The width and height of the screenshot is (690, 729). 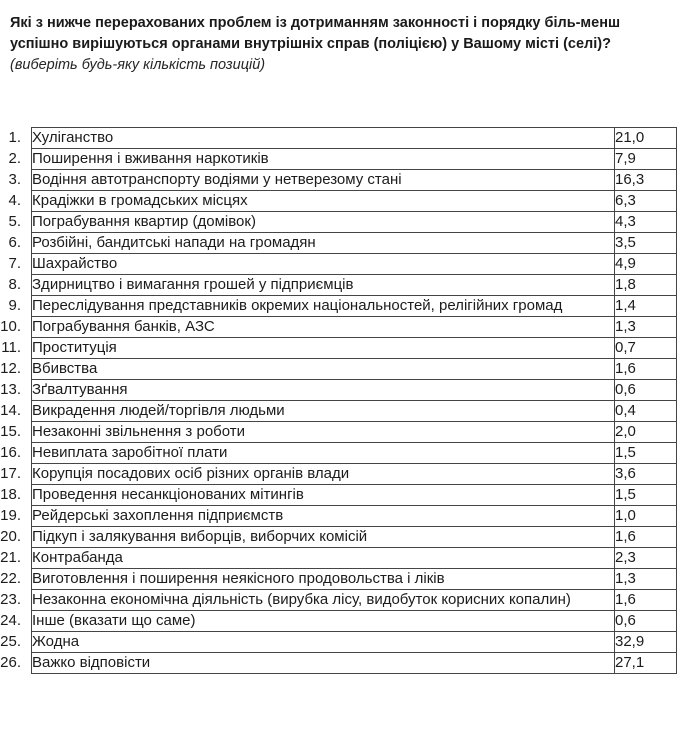 I want to click on row-number: 2., so click(x=14, y=158).